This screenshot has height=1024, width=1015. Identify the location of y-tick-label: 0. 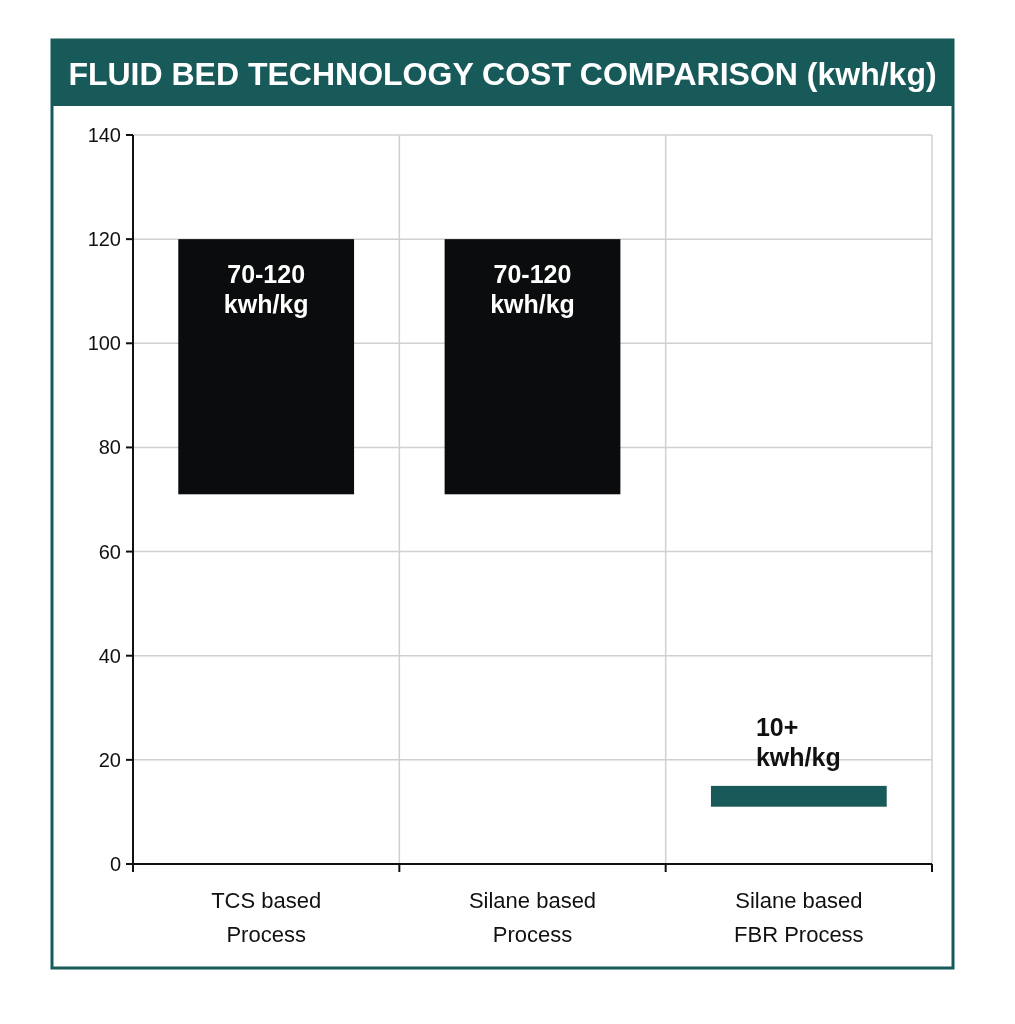
(115, 864).